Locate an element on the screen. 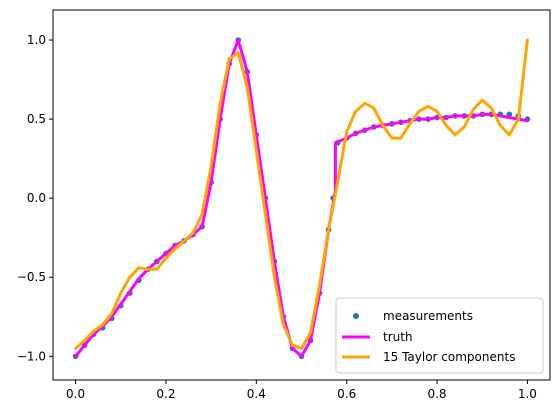 This screenshot has width=559, height=413. y-tick-label: 0.5 is located at coordinates (36, 119).